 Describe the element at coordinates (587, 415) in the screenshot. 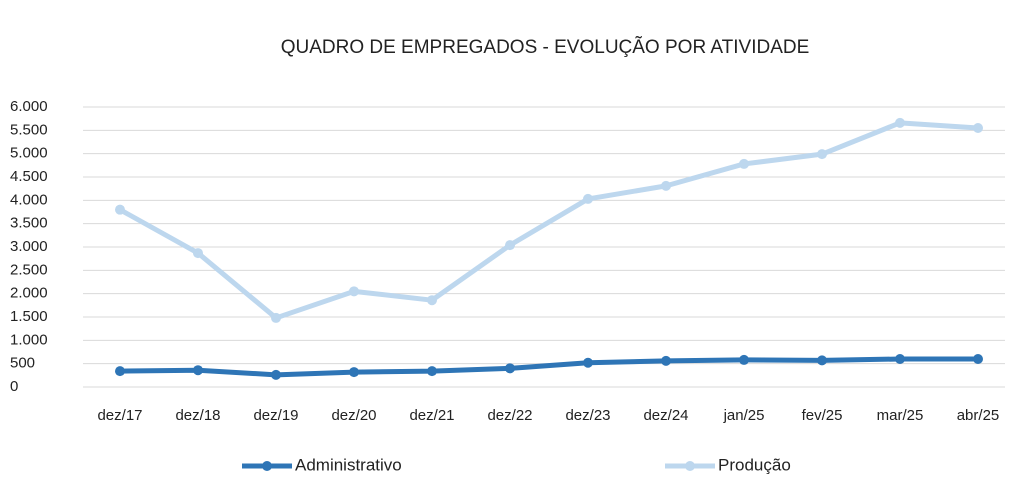

I see `x-tick-label: dez/23` at that location.